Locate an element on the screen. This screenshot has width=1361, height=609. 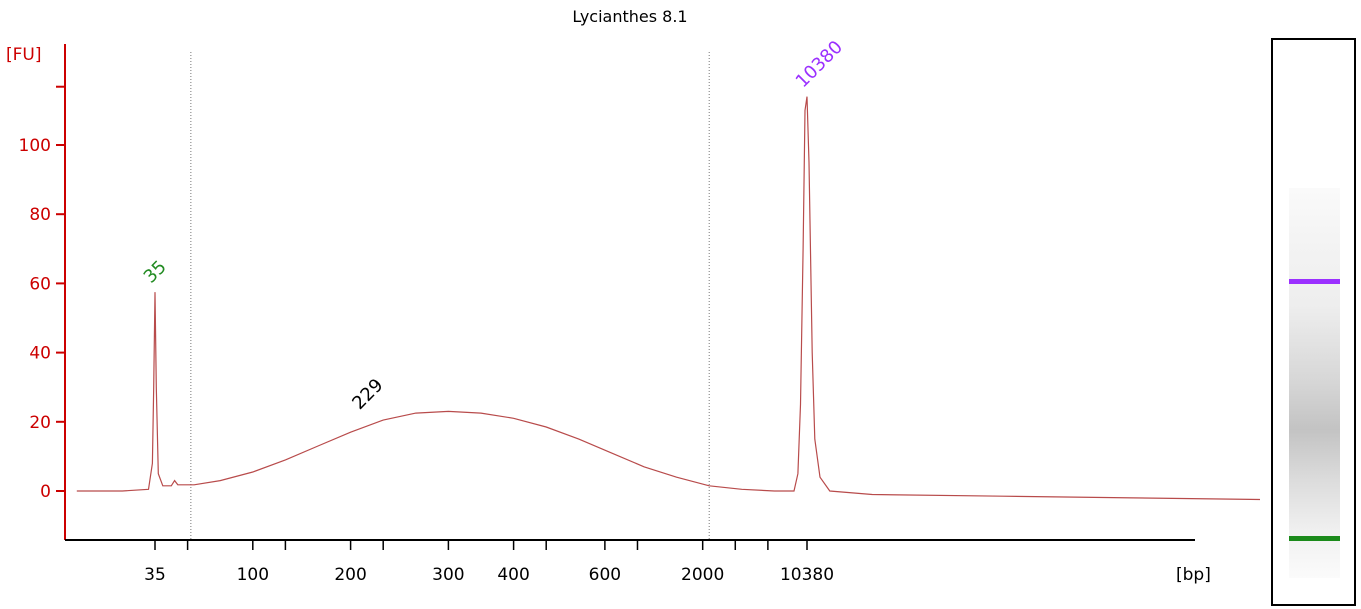
y-tick-label: 40 is located at coordinates (40, 354).